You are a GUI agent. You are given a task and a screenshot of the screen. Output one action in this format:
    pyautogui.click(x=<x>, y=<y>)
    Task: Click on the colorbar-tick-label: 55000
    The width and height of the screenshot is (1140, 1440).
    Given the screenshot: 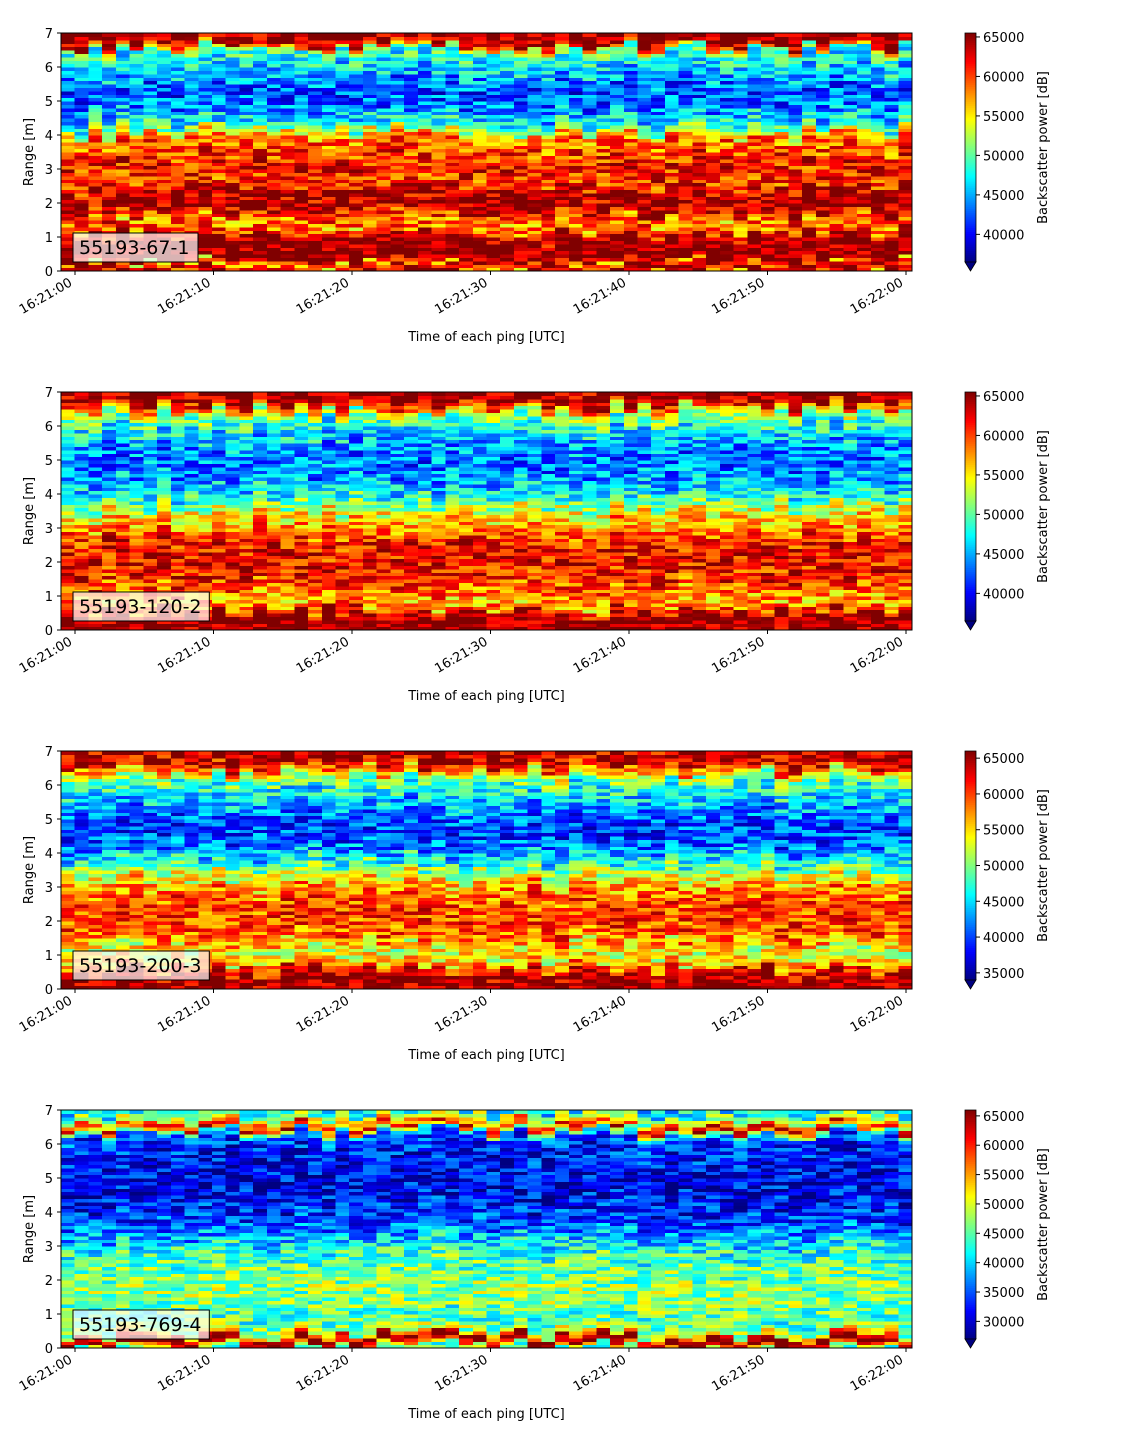 What is the action you would take?
    pyautogui.click(x=1003, y=117)
    